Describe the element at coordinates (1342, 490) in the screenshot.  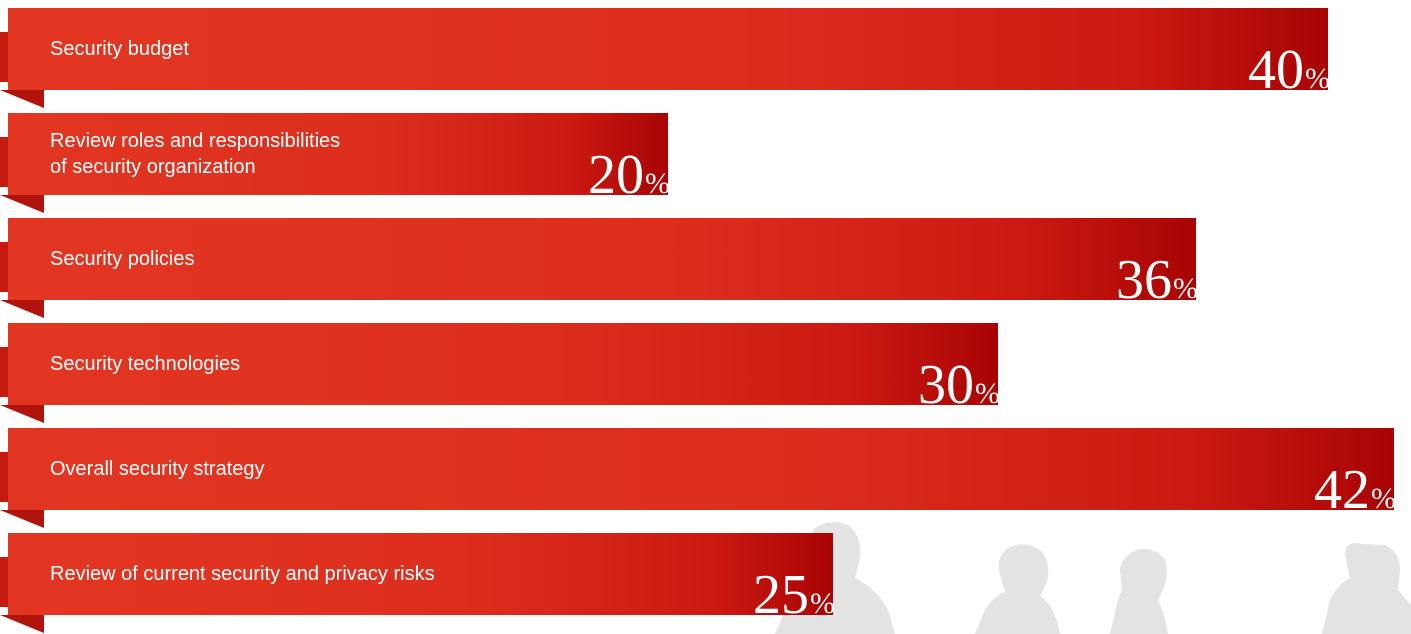
I see `value-number: 42` at that location.